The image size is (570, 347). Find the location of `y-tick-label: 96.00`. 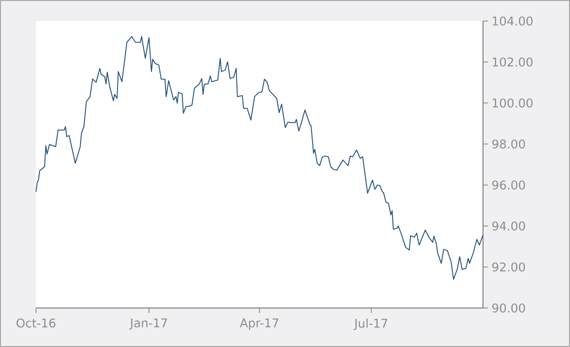

y-tick-label: 96.00 is located at coordinates (508, 185).